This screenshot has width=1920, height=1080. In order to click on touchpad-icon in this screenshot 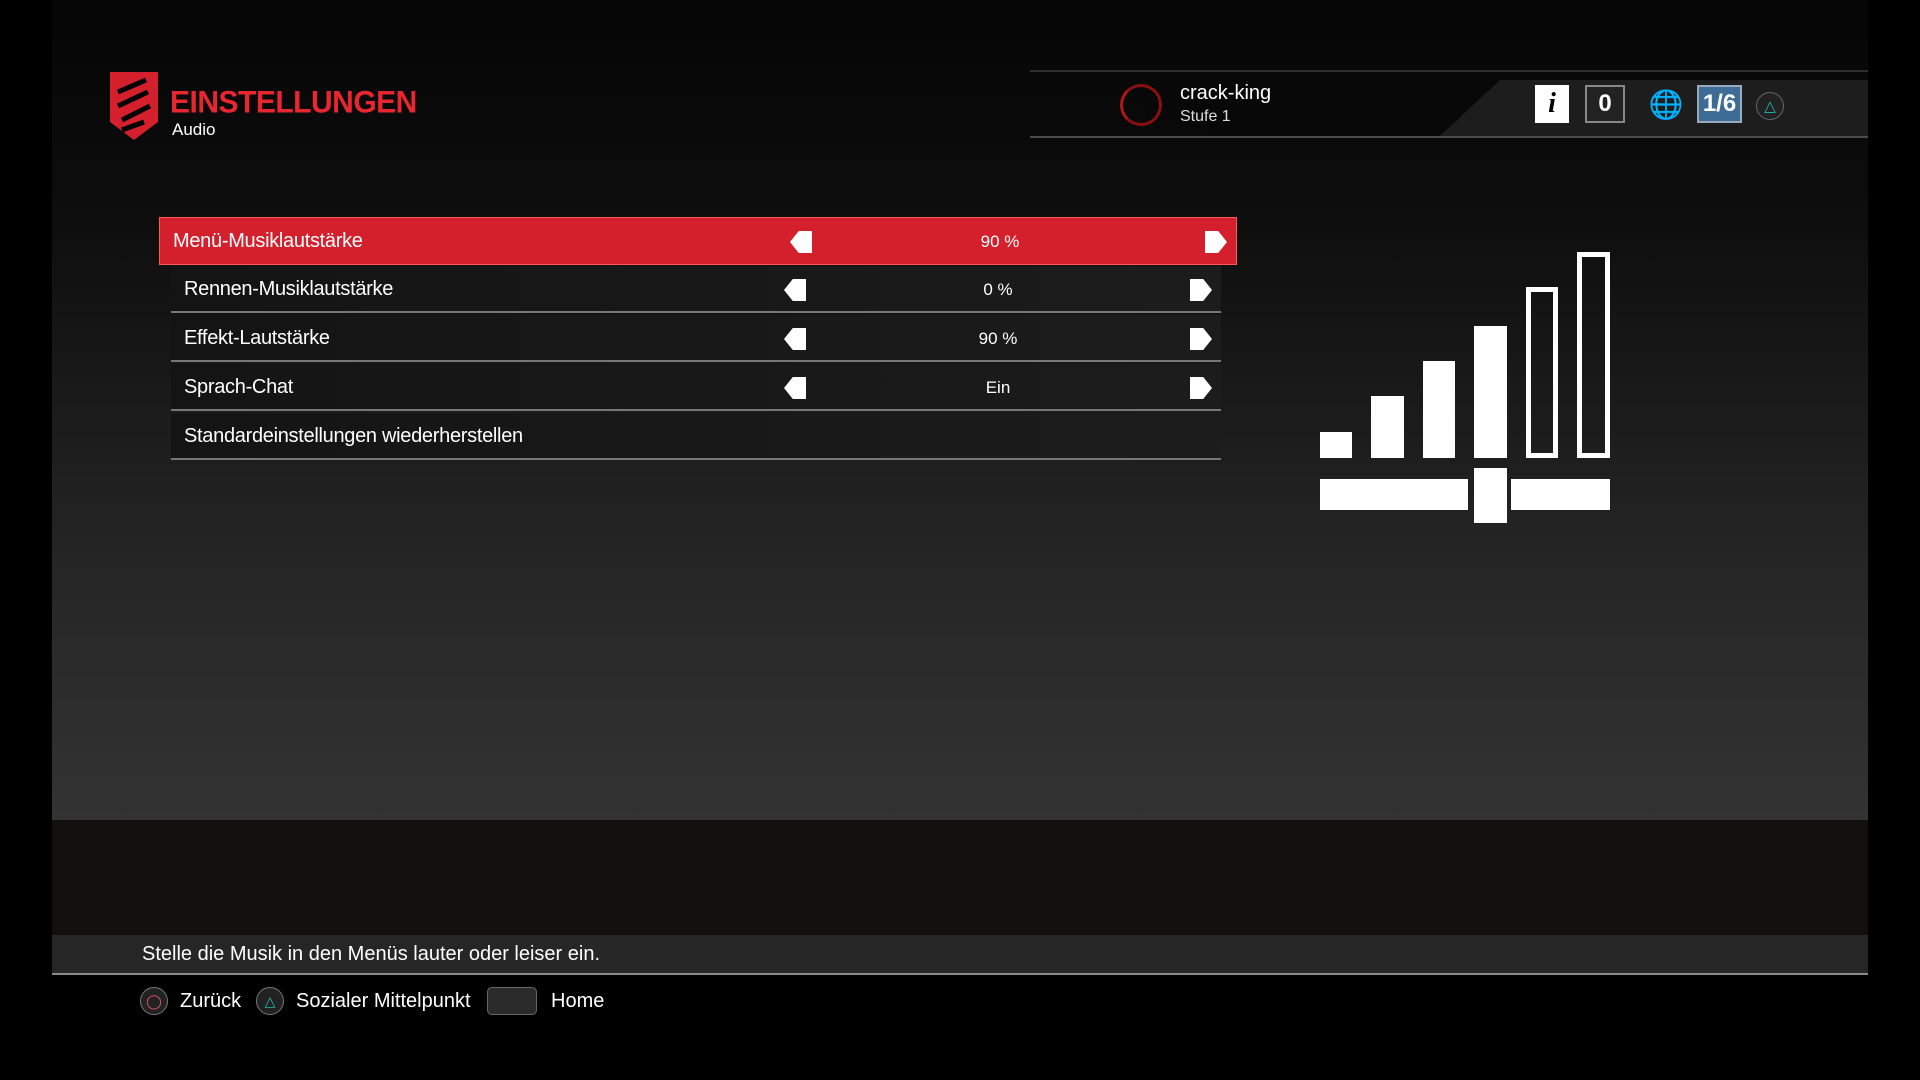, I will do `click(512, 1001)`.